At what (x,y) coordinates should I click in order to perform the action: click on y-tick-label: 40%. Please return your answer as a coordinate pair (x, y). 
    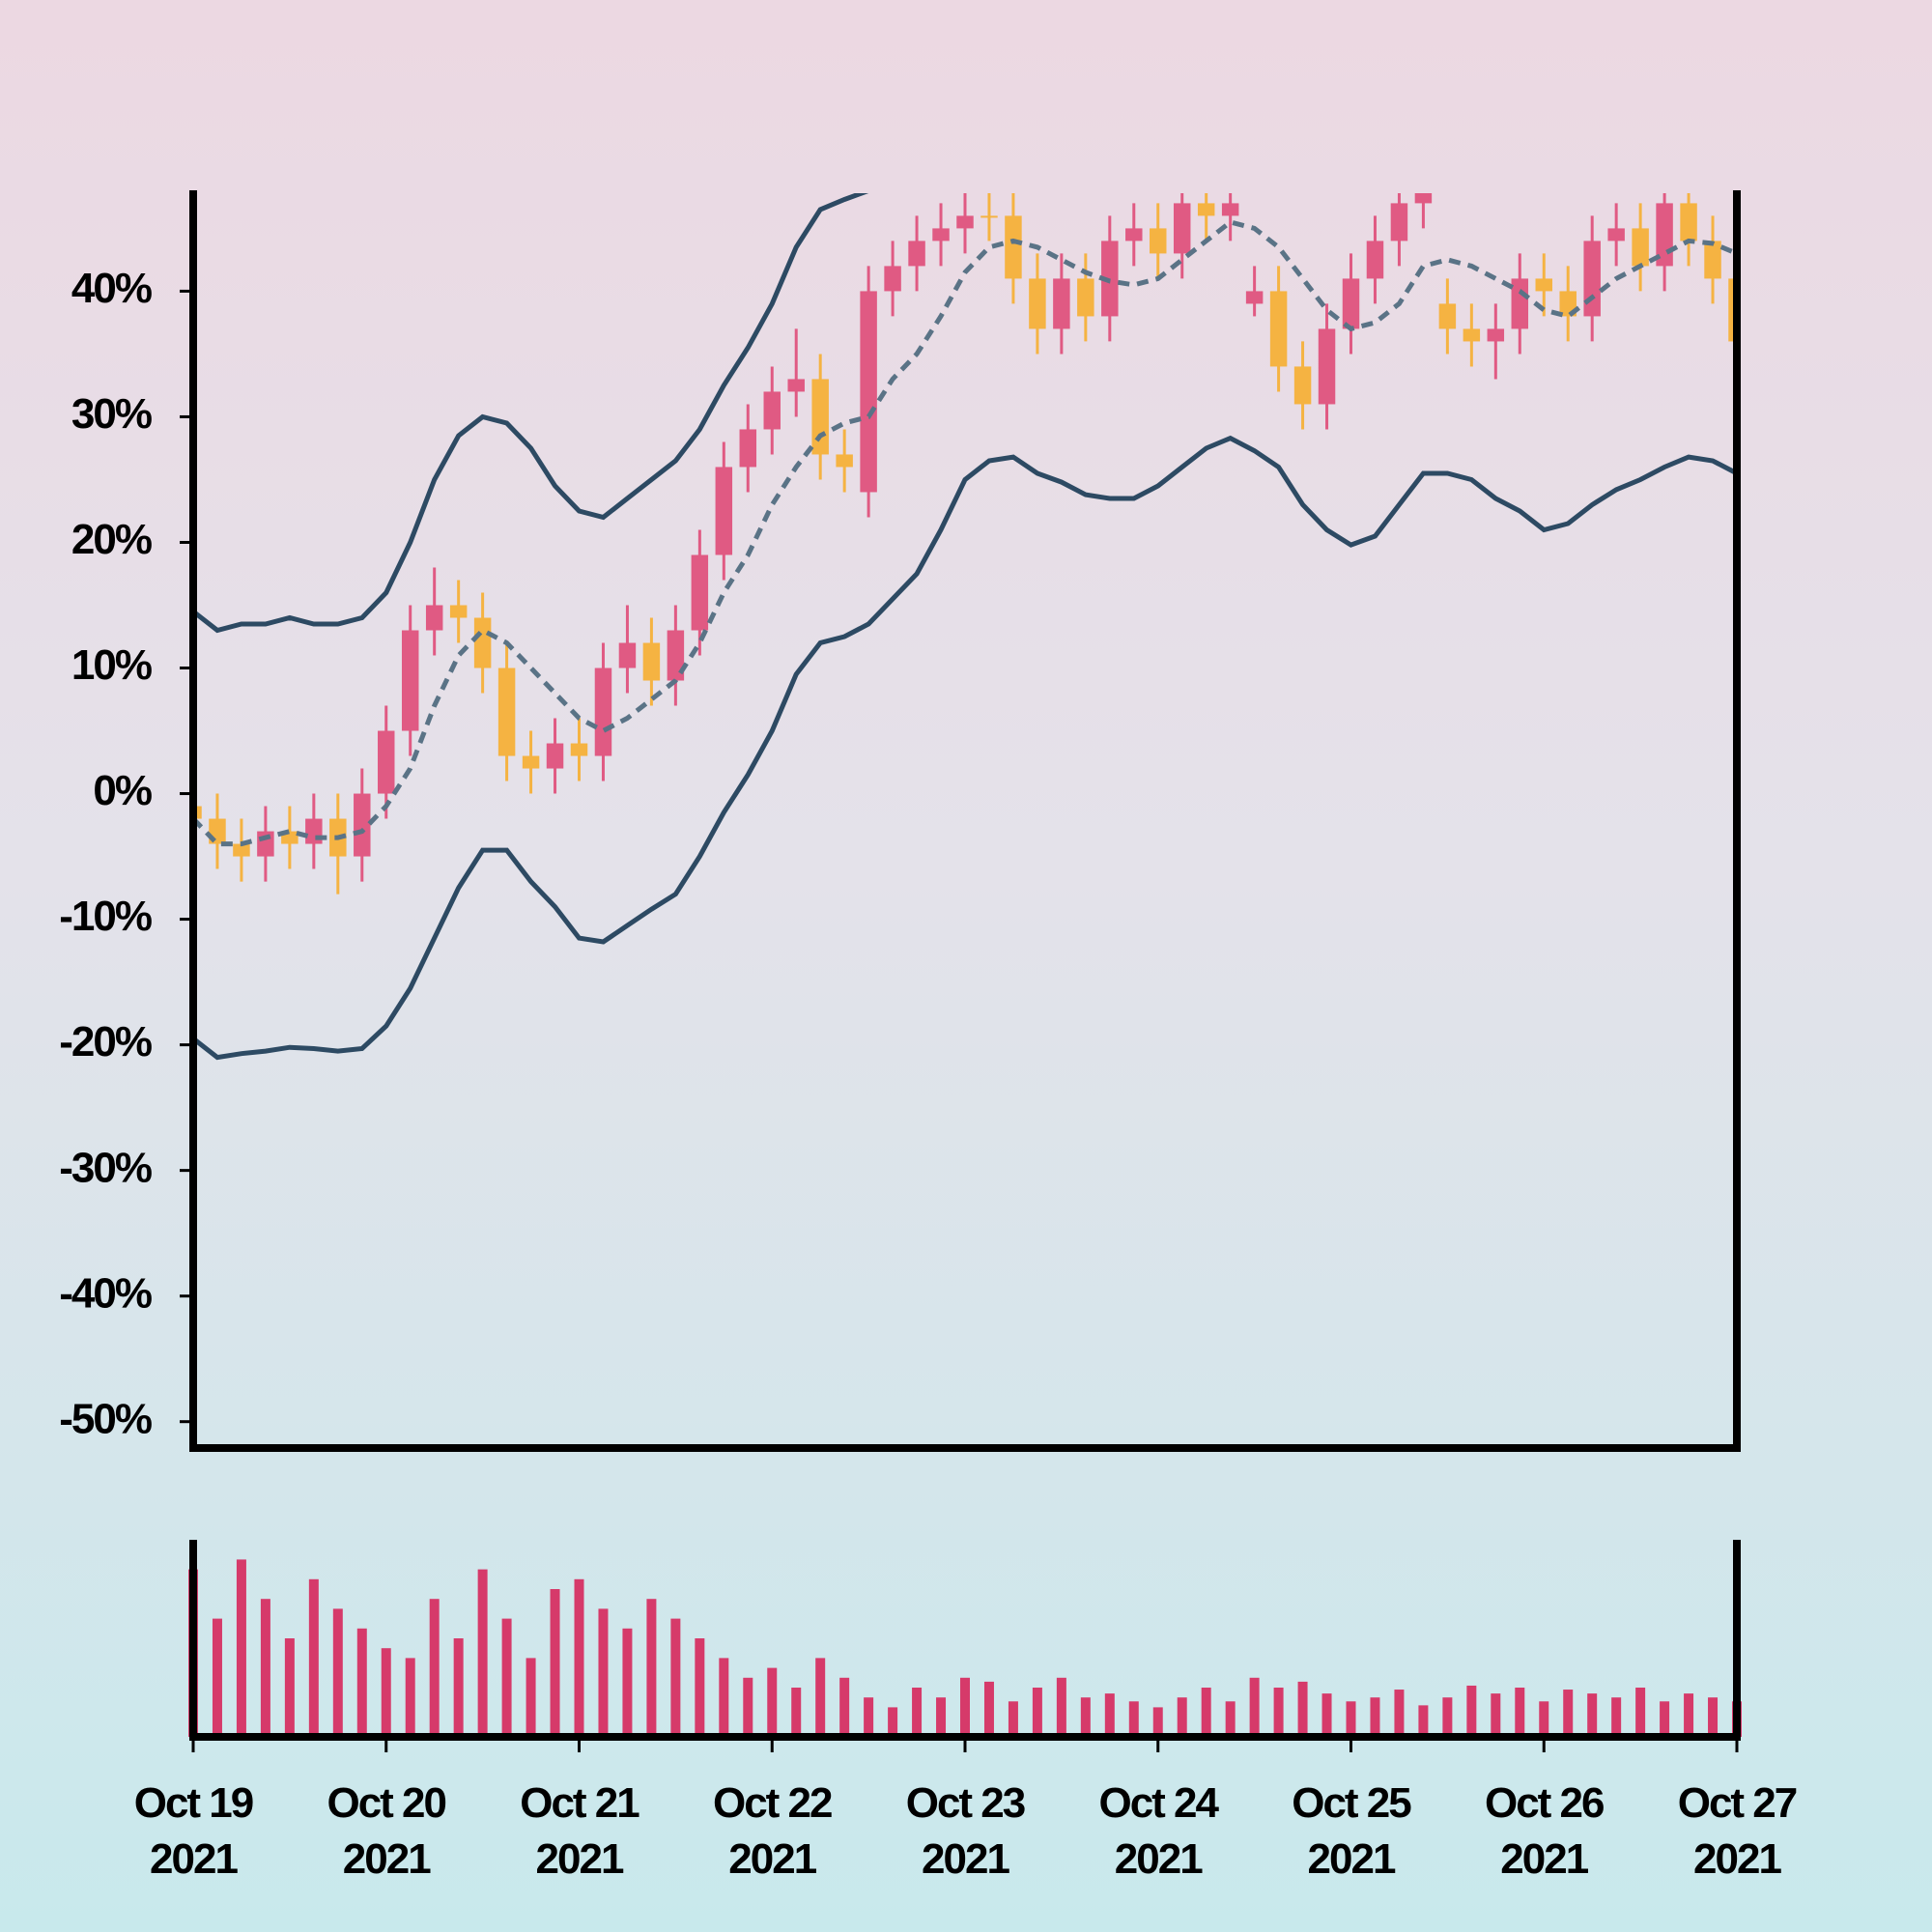
    Looking at the image, I should click on (111, 288).